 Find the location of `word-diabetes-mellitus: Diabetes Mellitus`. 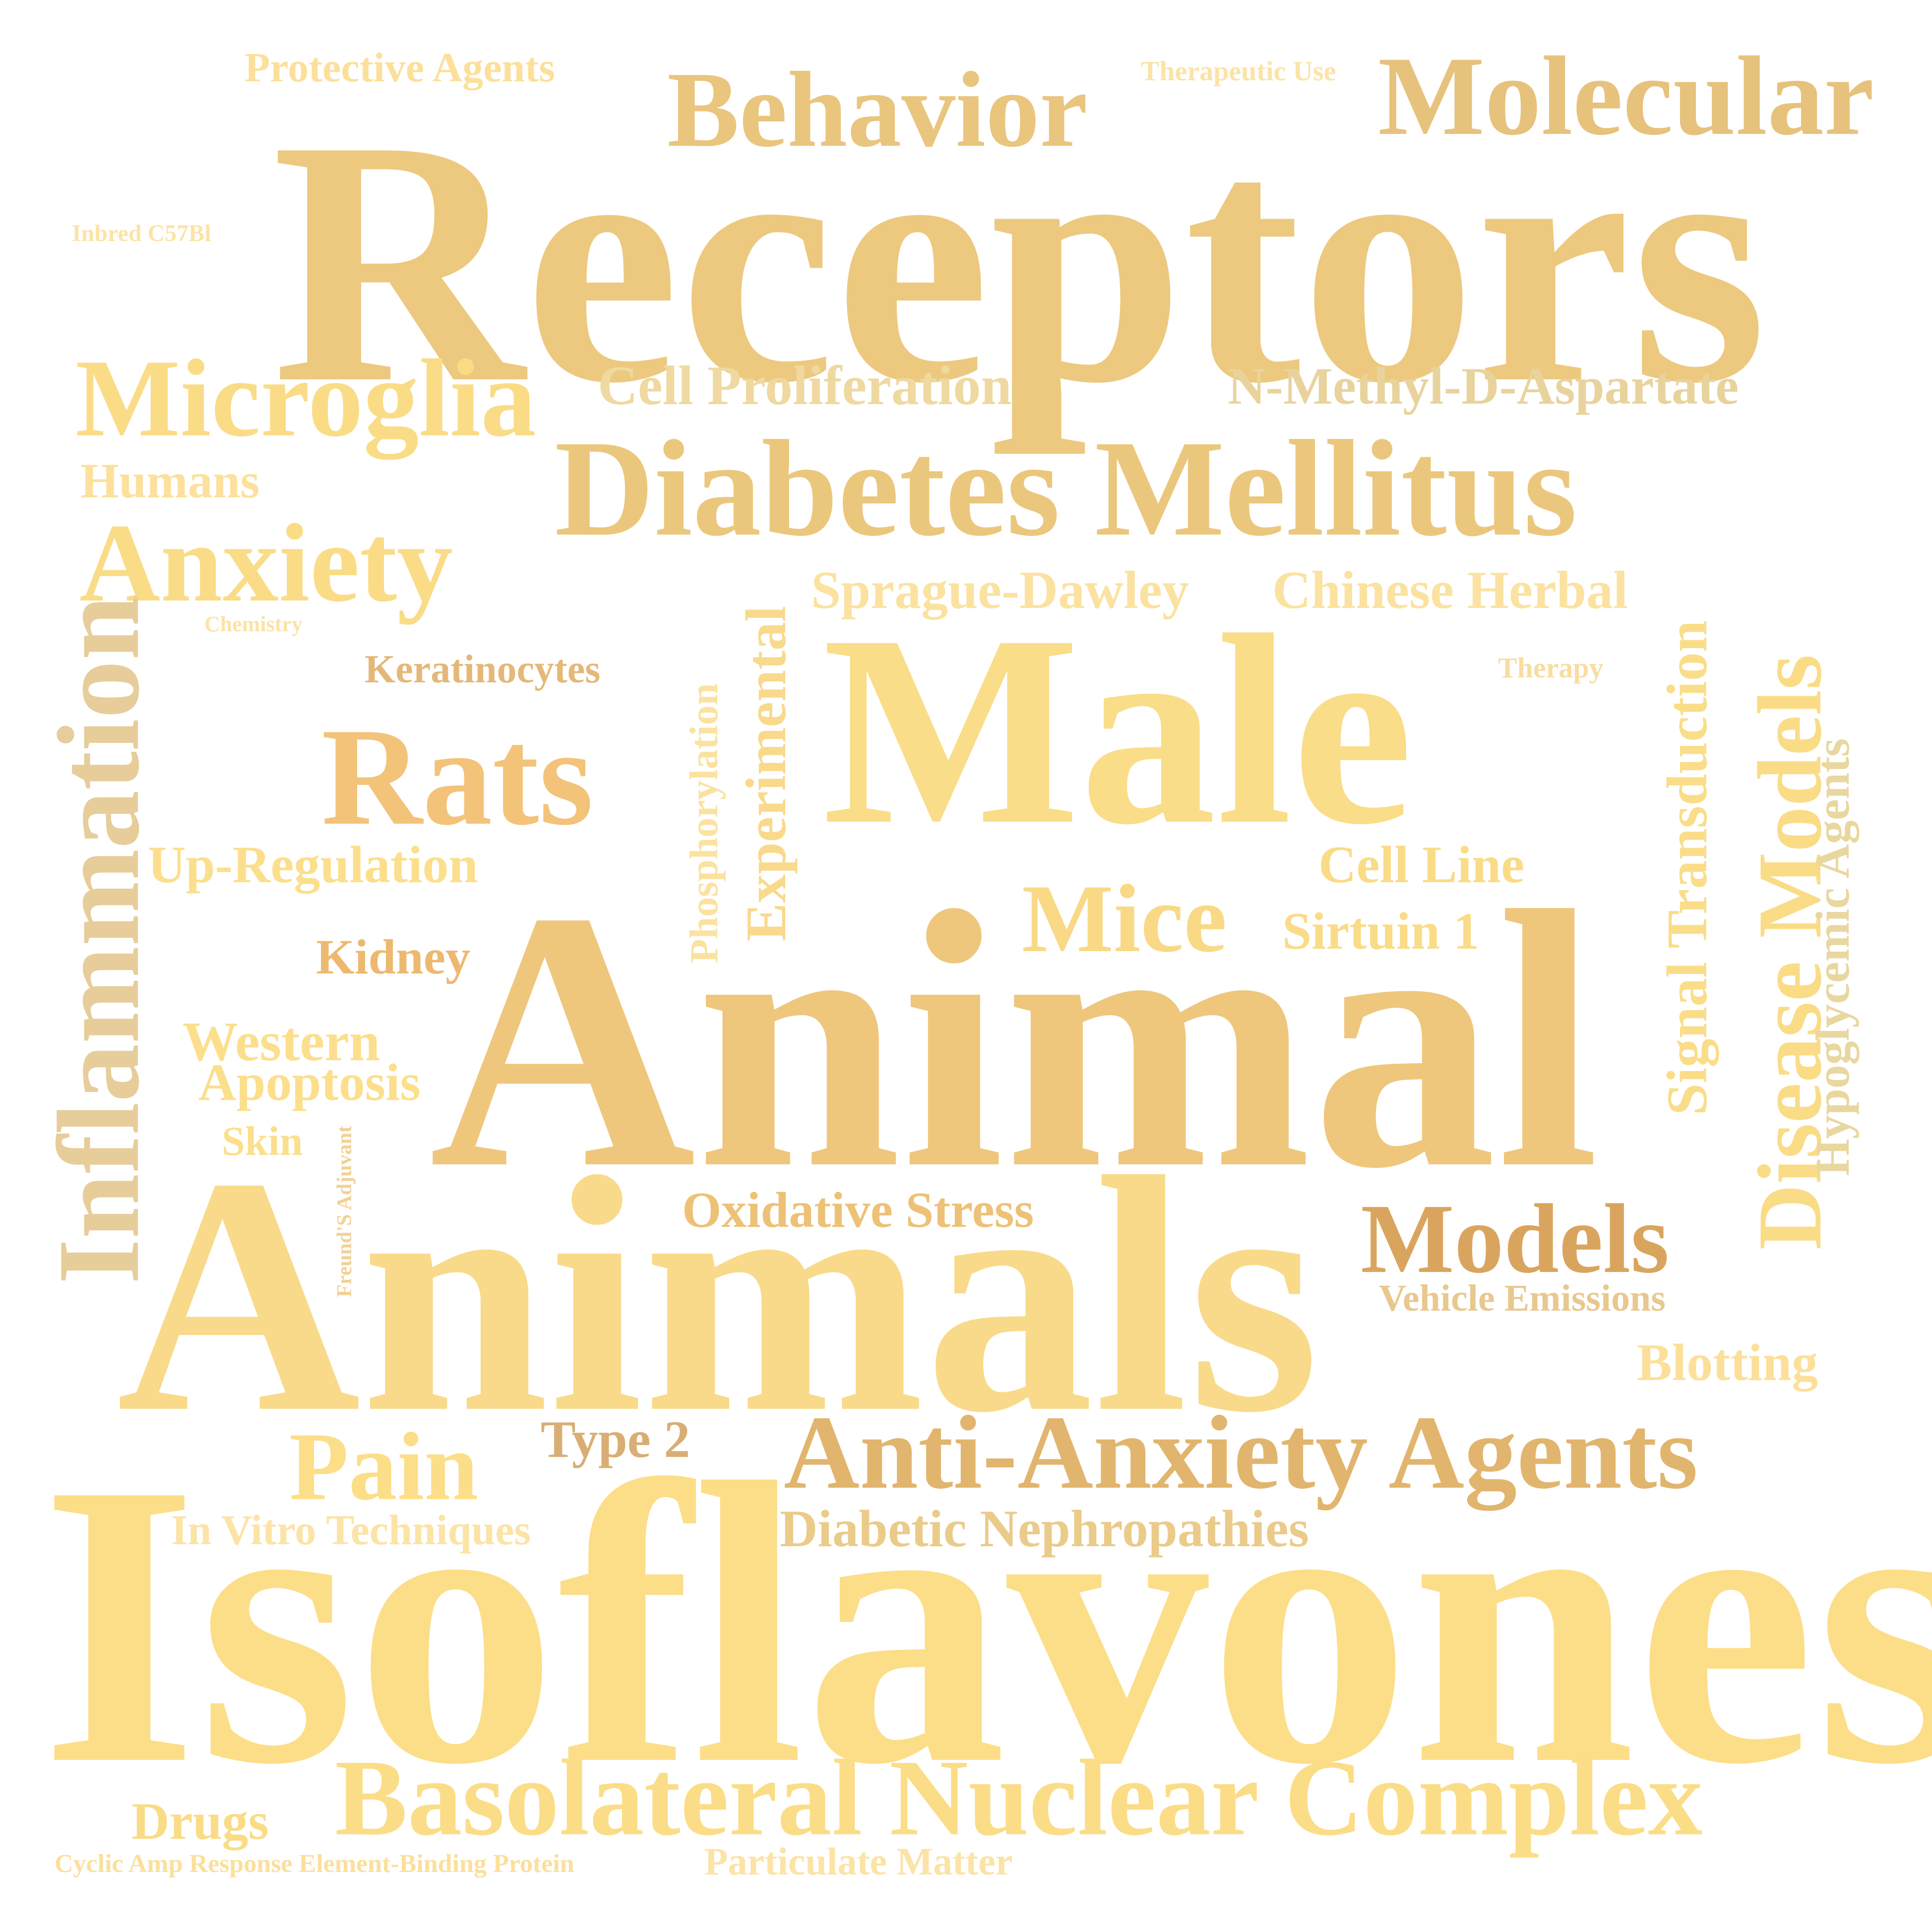

word-diabetes-mellitus: Diabetes Mellitus is located at coordinates (1066, 488).